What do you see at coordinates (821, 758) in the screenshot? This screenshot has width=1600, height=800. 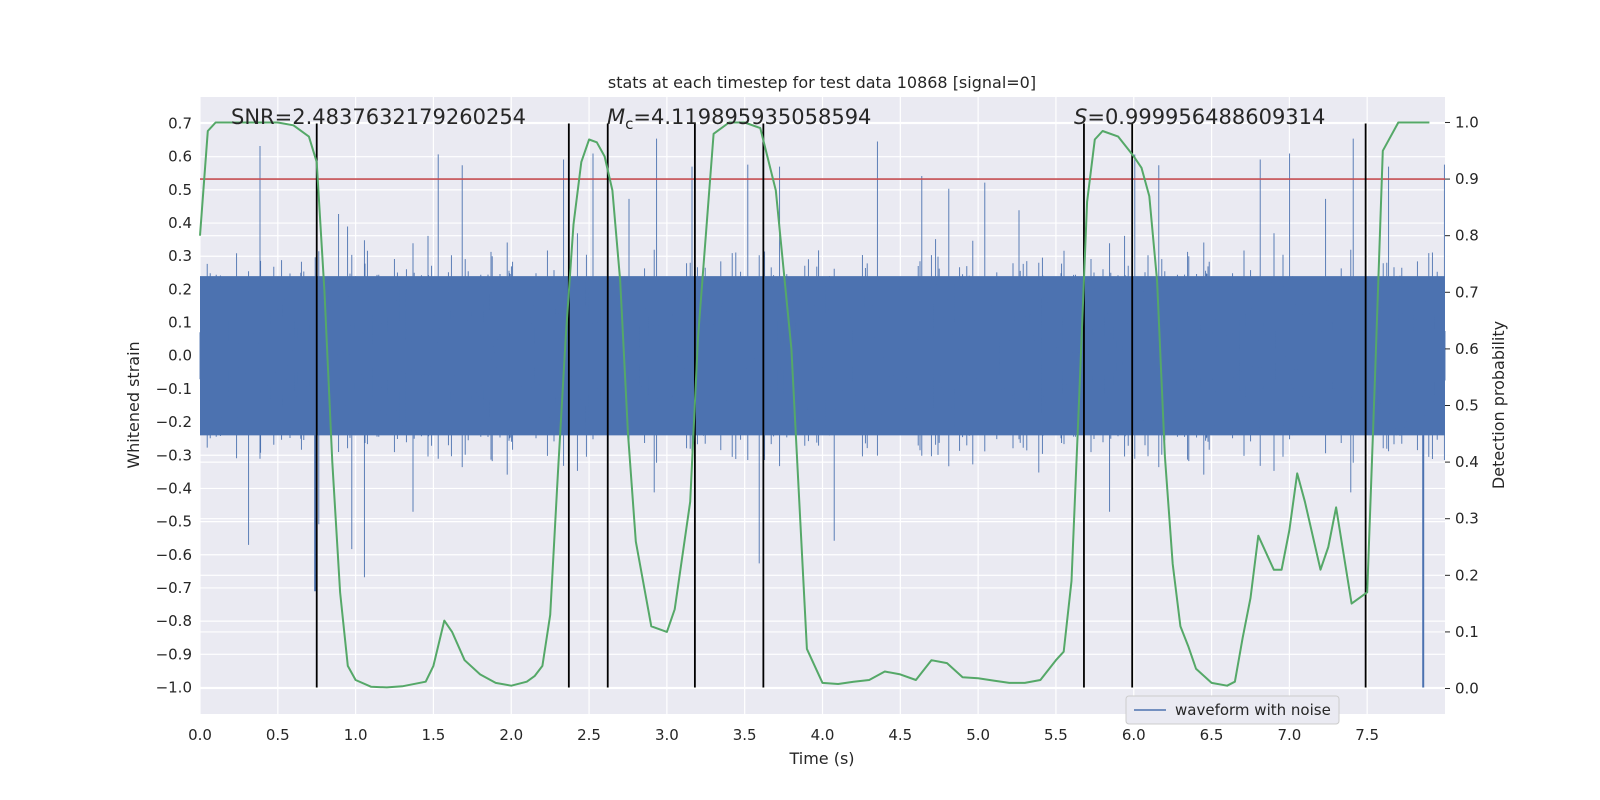 I see `x-axis-label: Time (s)` at bounding box center [821, 758].